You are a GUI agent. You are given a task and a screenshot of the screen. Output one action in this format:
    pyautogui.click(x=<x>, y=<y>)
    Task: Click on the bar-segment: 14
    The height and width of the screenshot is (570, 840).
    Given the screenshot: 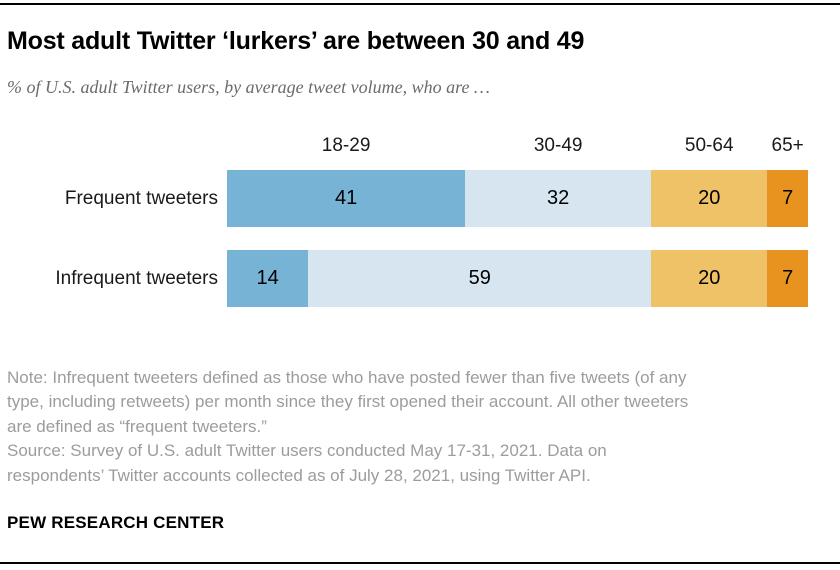 What is the action you would take?
    pyautogui.click(x=268, y=278)
    